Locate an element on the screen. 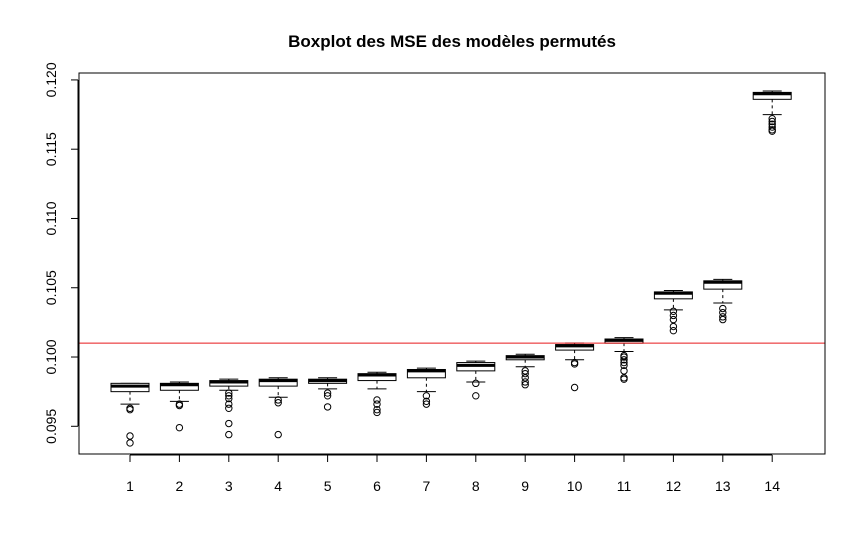  x-tick-label: 10 is located at coordinates (575, 486).